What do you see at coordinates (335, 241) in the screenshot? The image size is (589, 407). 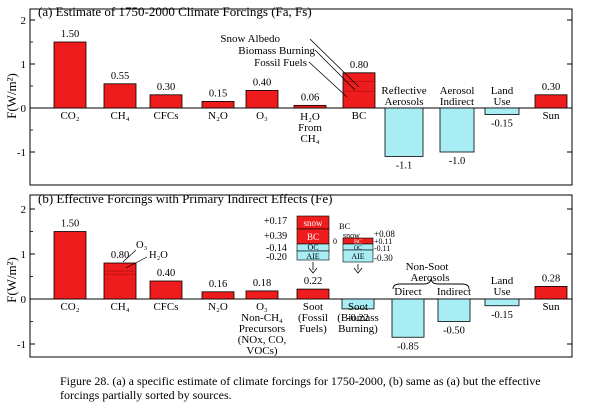 I see `biomass-zero-label: 0` at bounding box center [335, 241].